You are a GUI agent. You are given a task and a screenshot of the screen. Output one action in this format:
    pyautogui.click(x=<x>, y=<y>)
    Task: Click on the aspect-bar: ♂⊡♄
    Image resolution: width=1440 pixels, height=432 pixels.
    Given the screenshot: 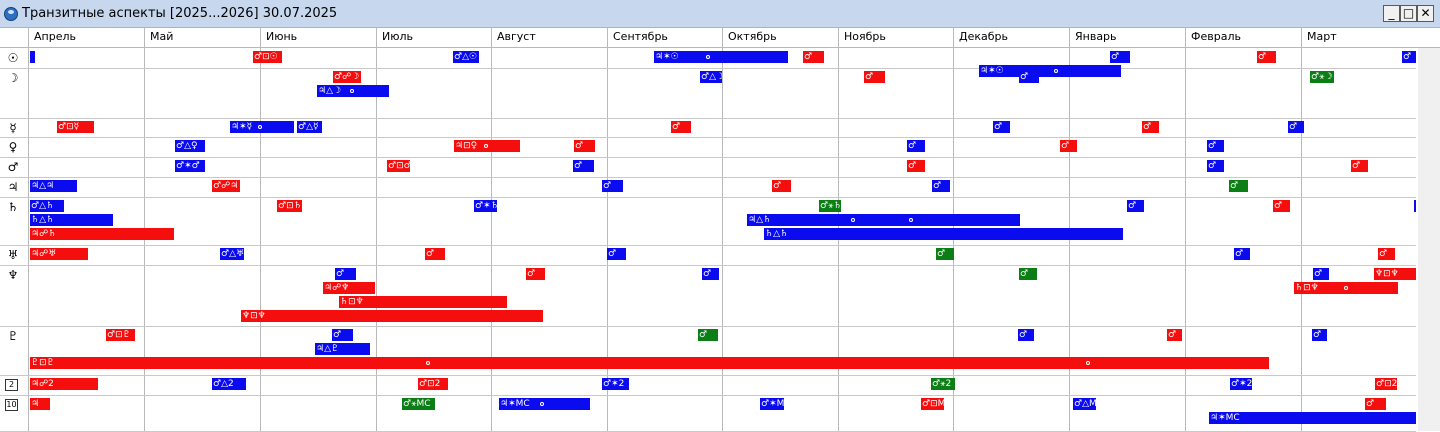 What is the action you would take?
    pyautogui.click(x=289, y=206)
    